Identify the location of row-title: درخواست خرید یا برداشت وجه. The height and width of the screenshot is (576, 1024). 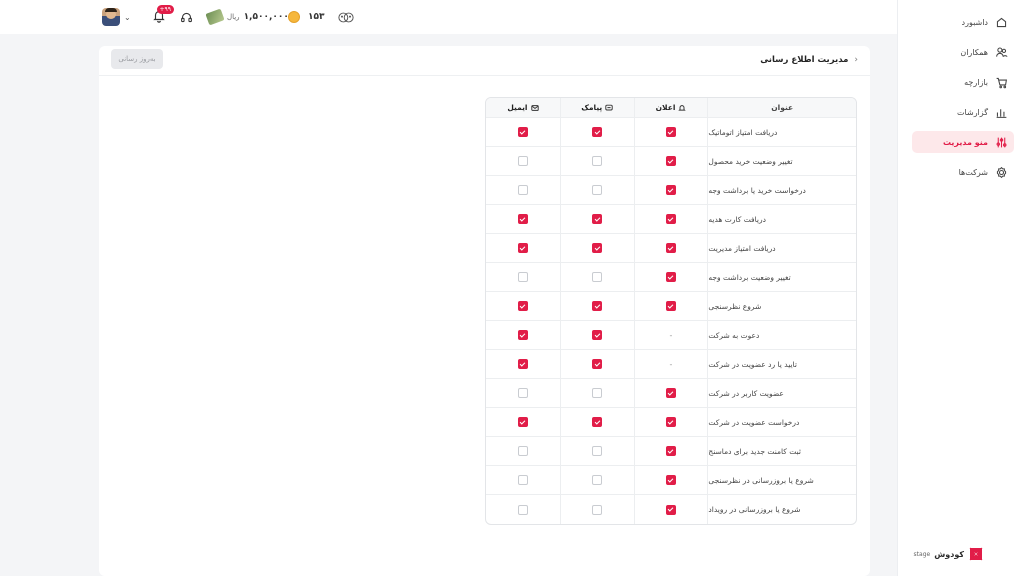
(781, 190).